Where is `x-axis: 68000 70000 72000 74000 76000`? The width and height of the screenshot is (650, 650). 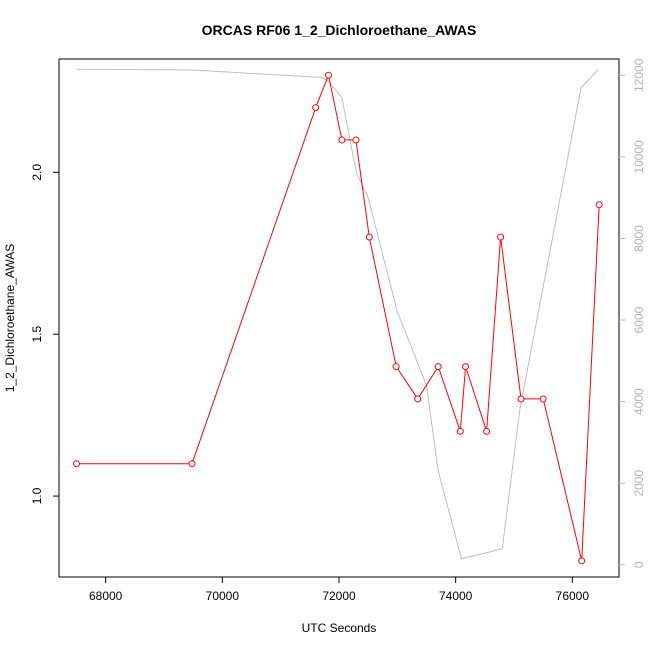
x-axis: 68000 70000 72000 74000 76000 is located at coordinates (339, 590).